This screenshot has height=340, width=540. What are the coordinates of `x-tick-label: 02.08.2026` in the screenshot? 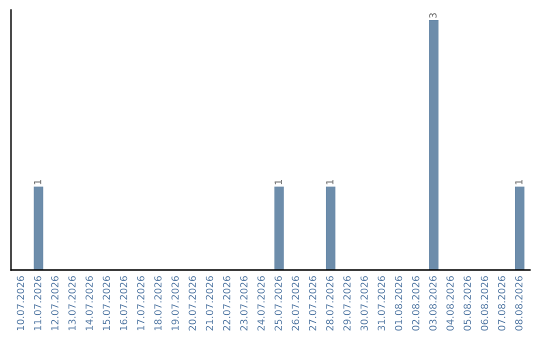 It's located at (416, 303).